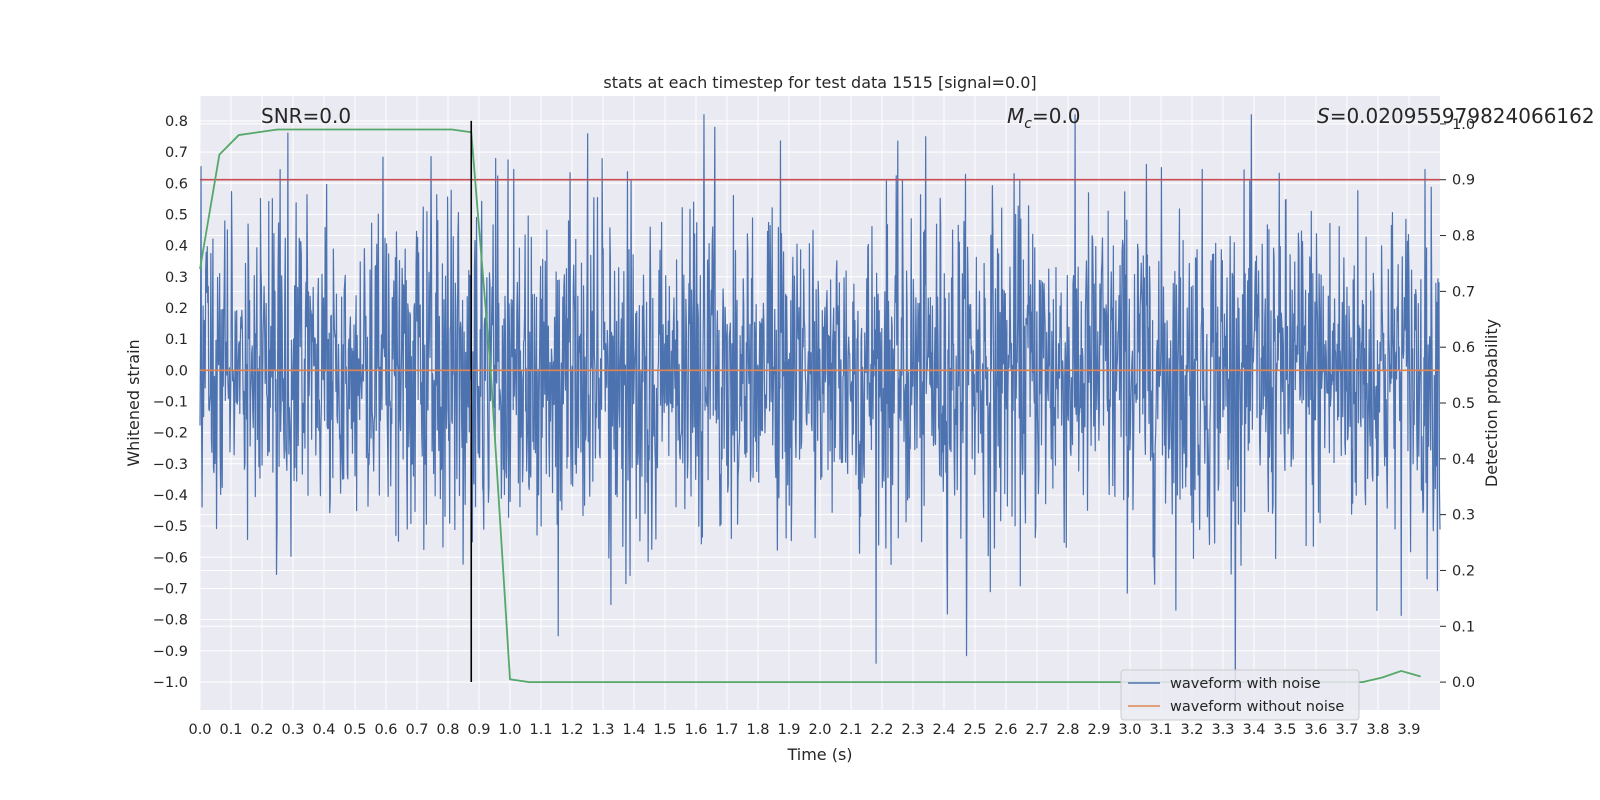 The image size is (1600, 800). What do you see at coordinates (1408, 730) in the screenshot?
I see `x-tick-label: 3.9` at bounding box center [1408, 730].